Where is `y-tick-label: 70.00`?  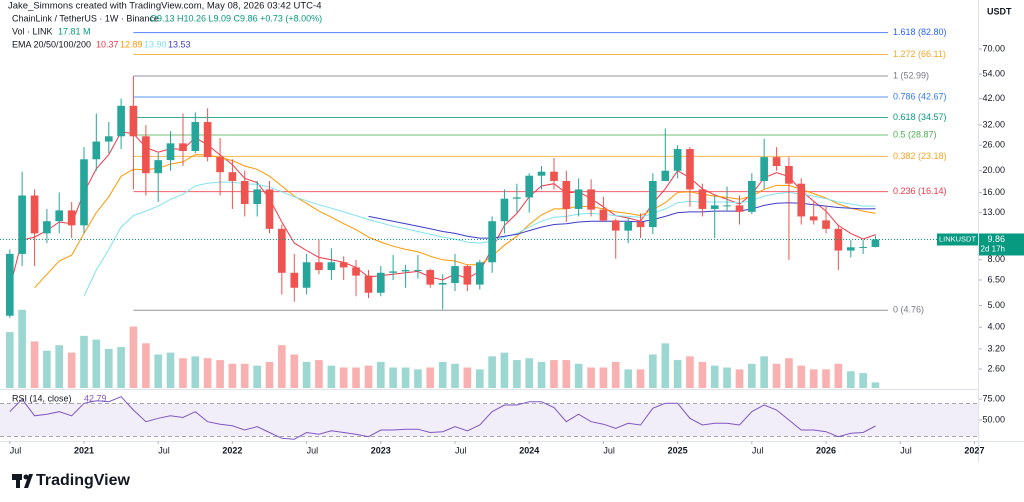
y-tick-label: 70.00 is located at coordinates (993, 48).